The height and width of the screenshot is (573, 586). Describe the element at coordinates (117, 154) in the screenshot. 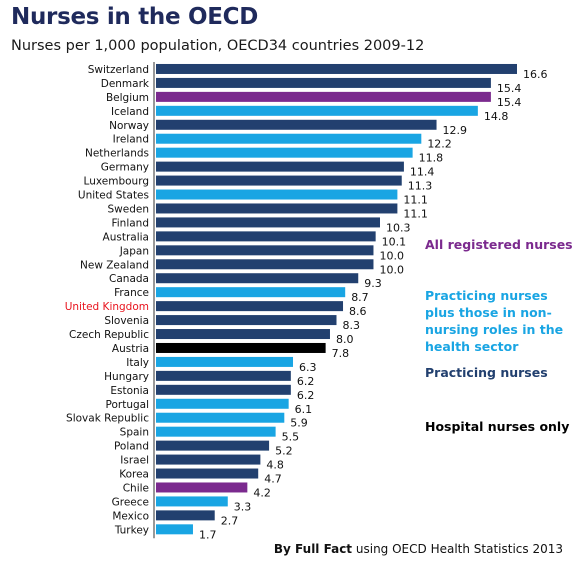

I see `category-label: Netherlands` at that location.